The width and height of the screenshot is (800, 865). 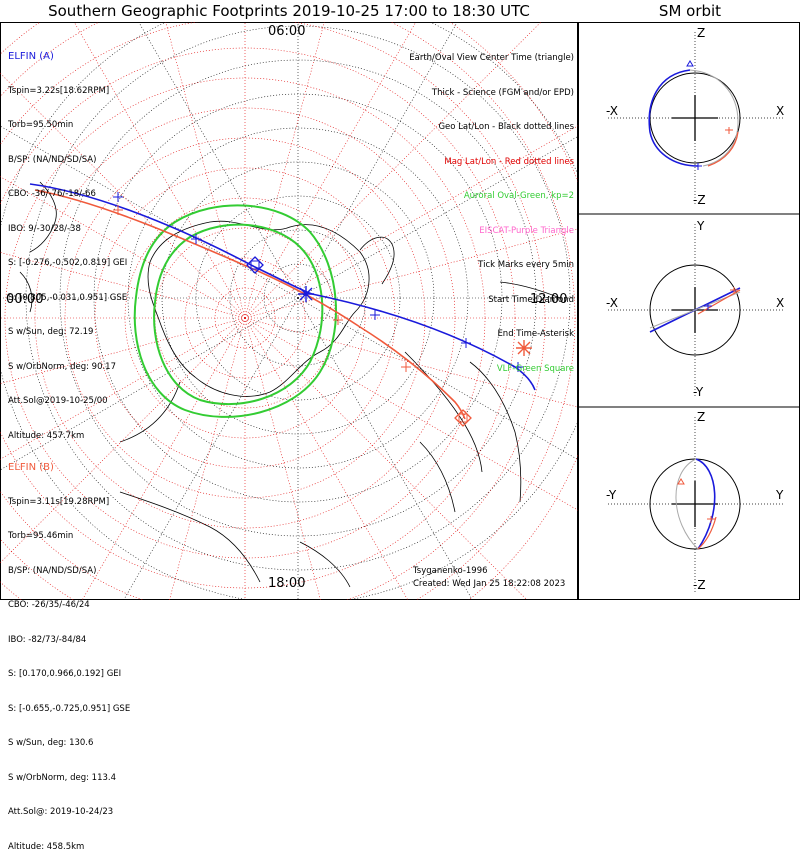 I want to click on clock-label-right: 12:00, so click(x=549, y=299).